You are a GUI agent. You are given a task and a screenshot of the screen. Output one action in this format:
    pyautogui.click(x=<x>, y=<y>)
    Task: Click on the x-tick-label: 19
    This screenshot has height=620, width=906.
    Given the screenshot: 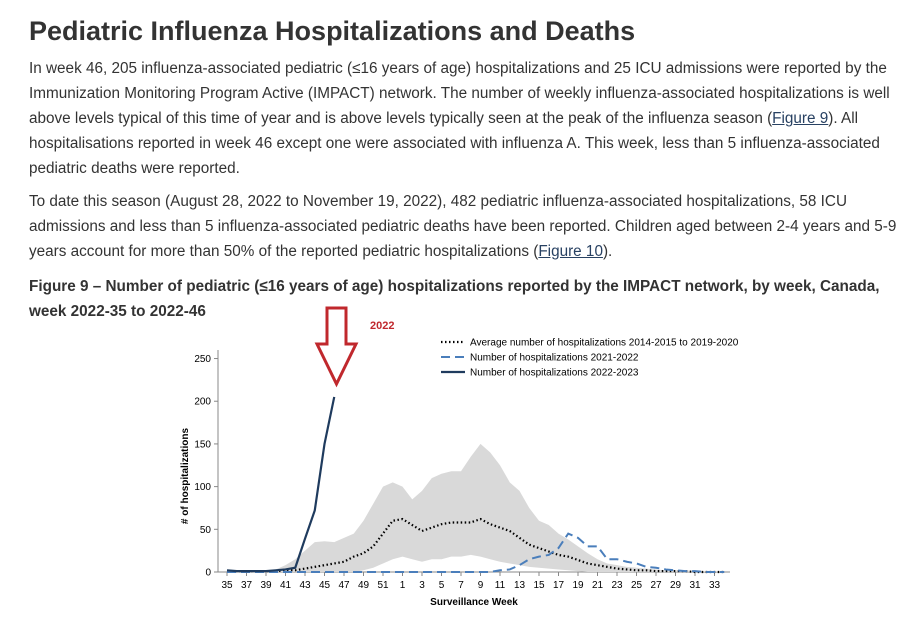 What is the action you would take?
    pyautogui.click(x=578, y=585)
    